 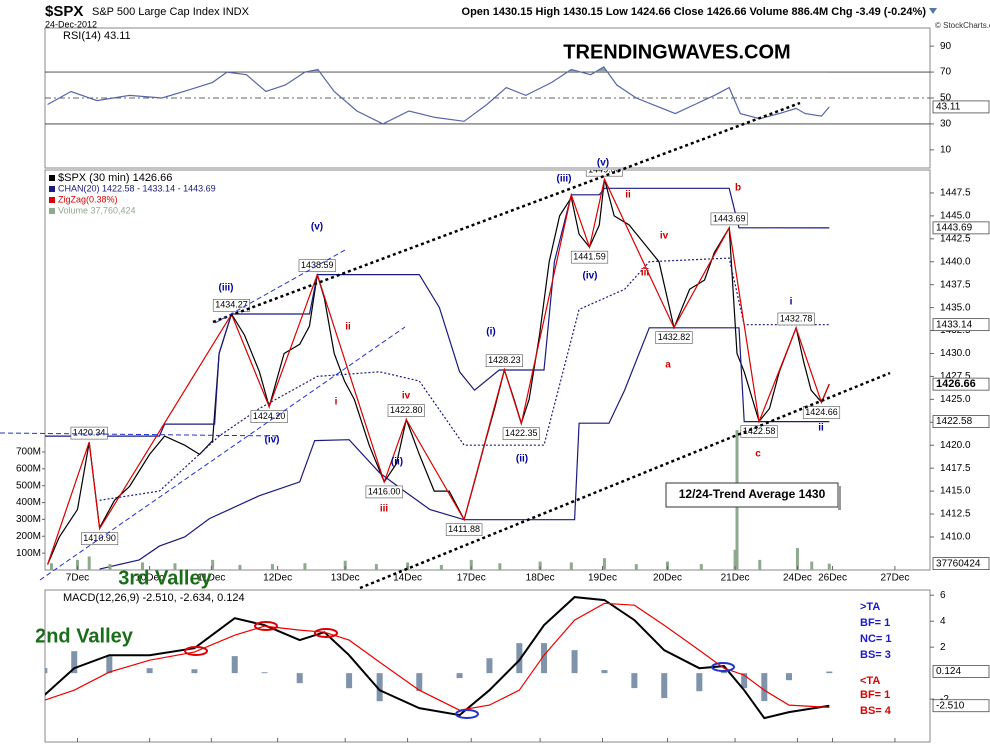 I want to click on y-tick-label: 1447.5, so click(x=955, y=193).